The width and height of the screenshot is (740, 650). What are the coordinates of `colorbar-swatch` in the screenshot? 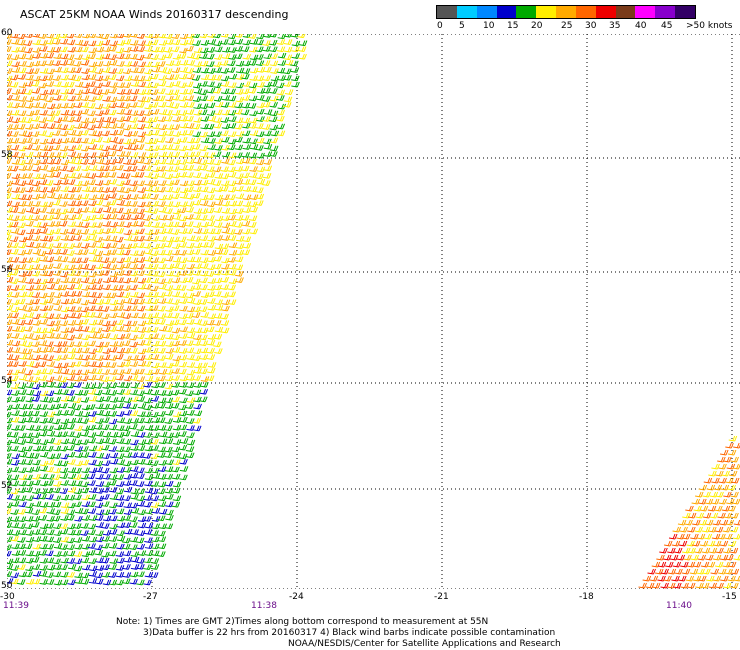 It's located at (645, 12).